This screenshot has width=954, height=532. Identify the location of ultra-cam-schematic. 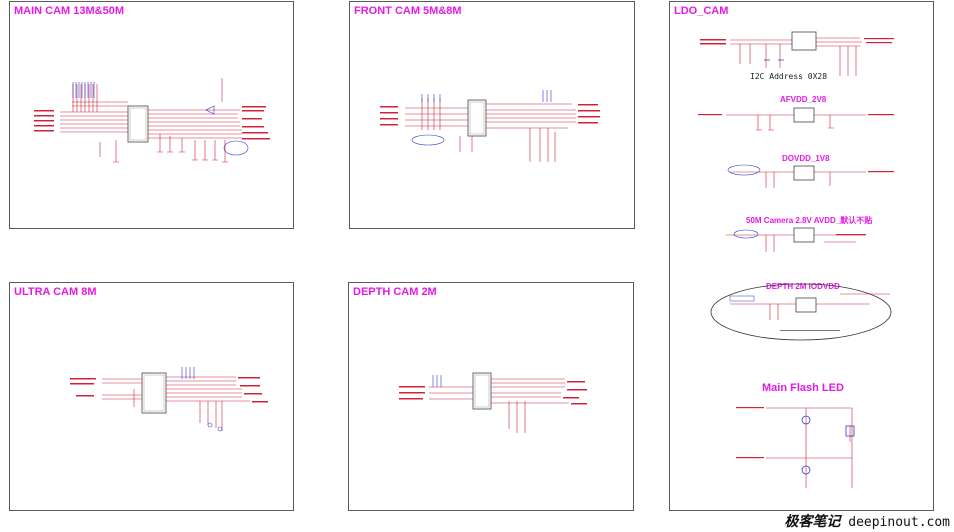
(169, 399).